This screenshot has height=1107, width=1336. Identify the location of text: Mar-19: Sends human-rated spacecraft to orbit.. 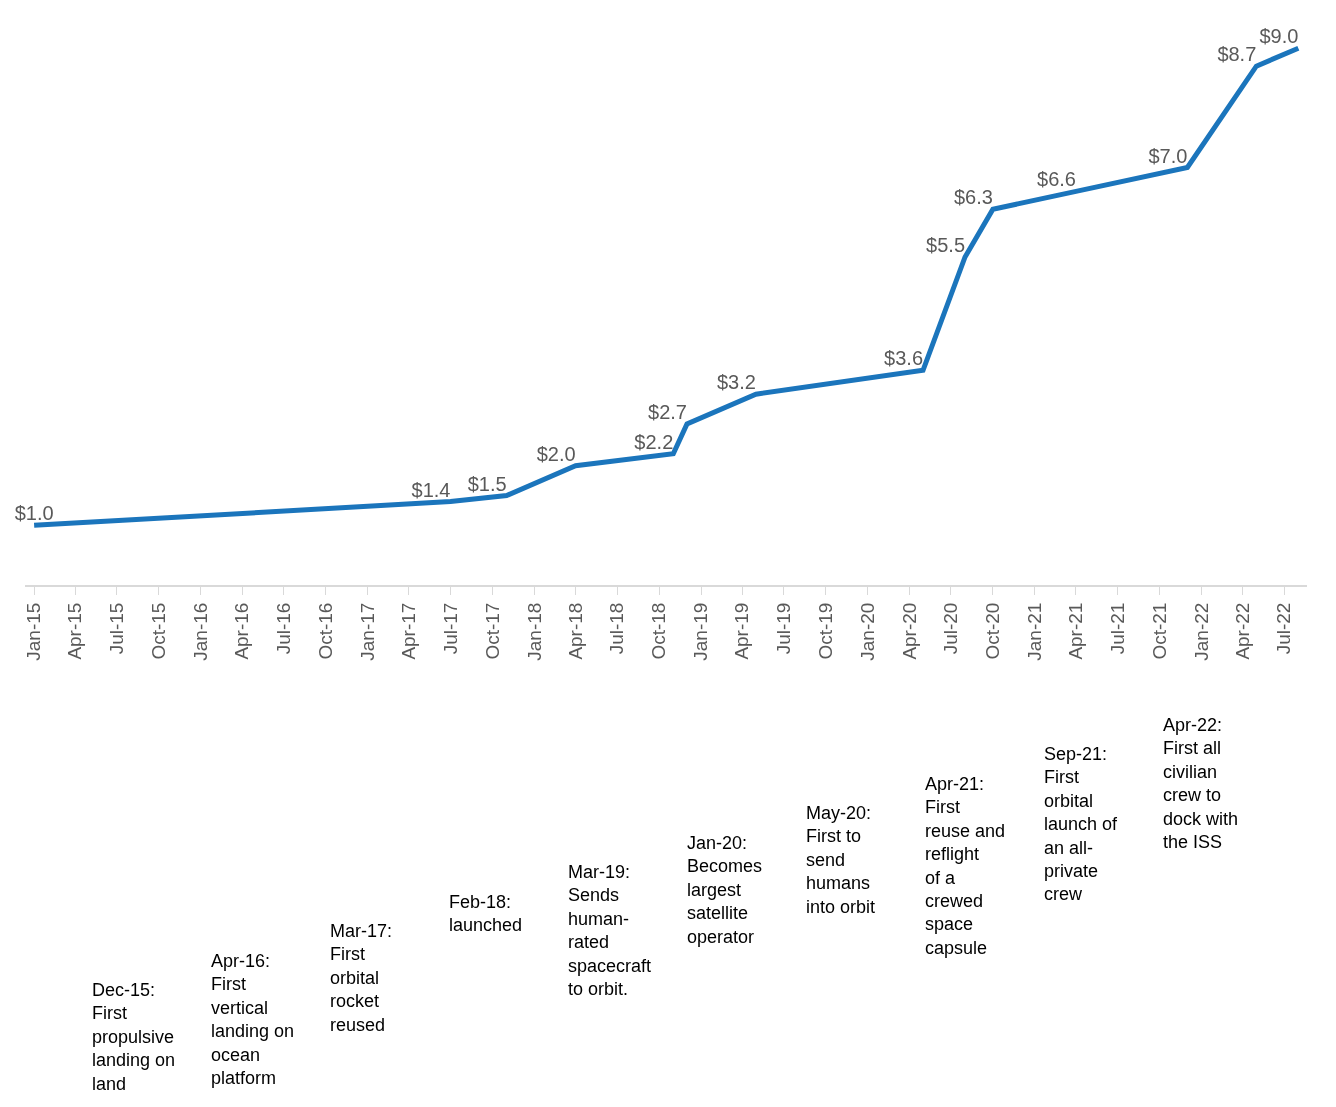
(610, 930).